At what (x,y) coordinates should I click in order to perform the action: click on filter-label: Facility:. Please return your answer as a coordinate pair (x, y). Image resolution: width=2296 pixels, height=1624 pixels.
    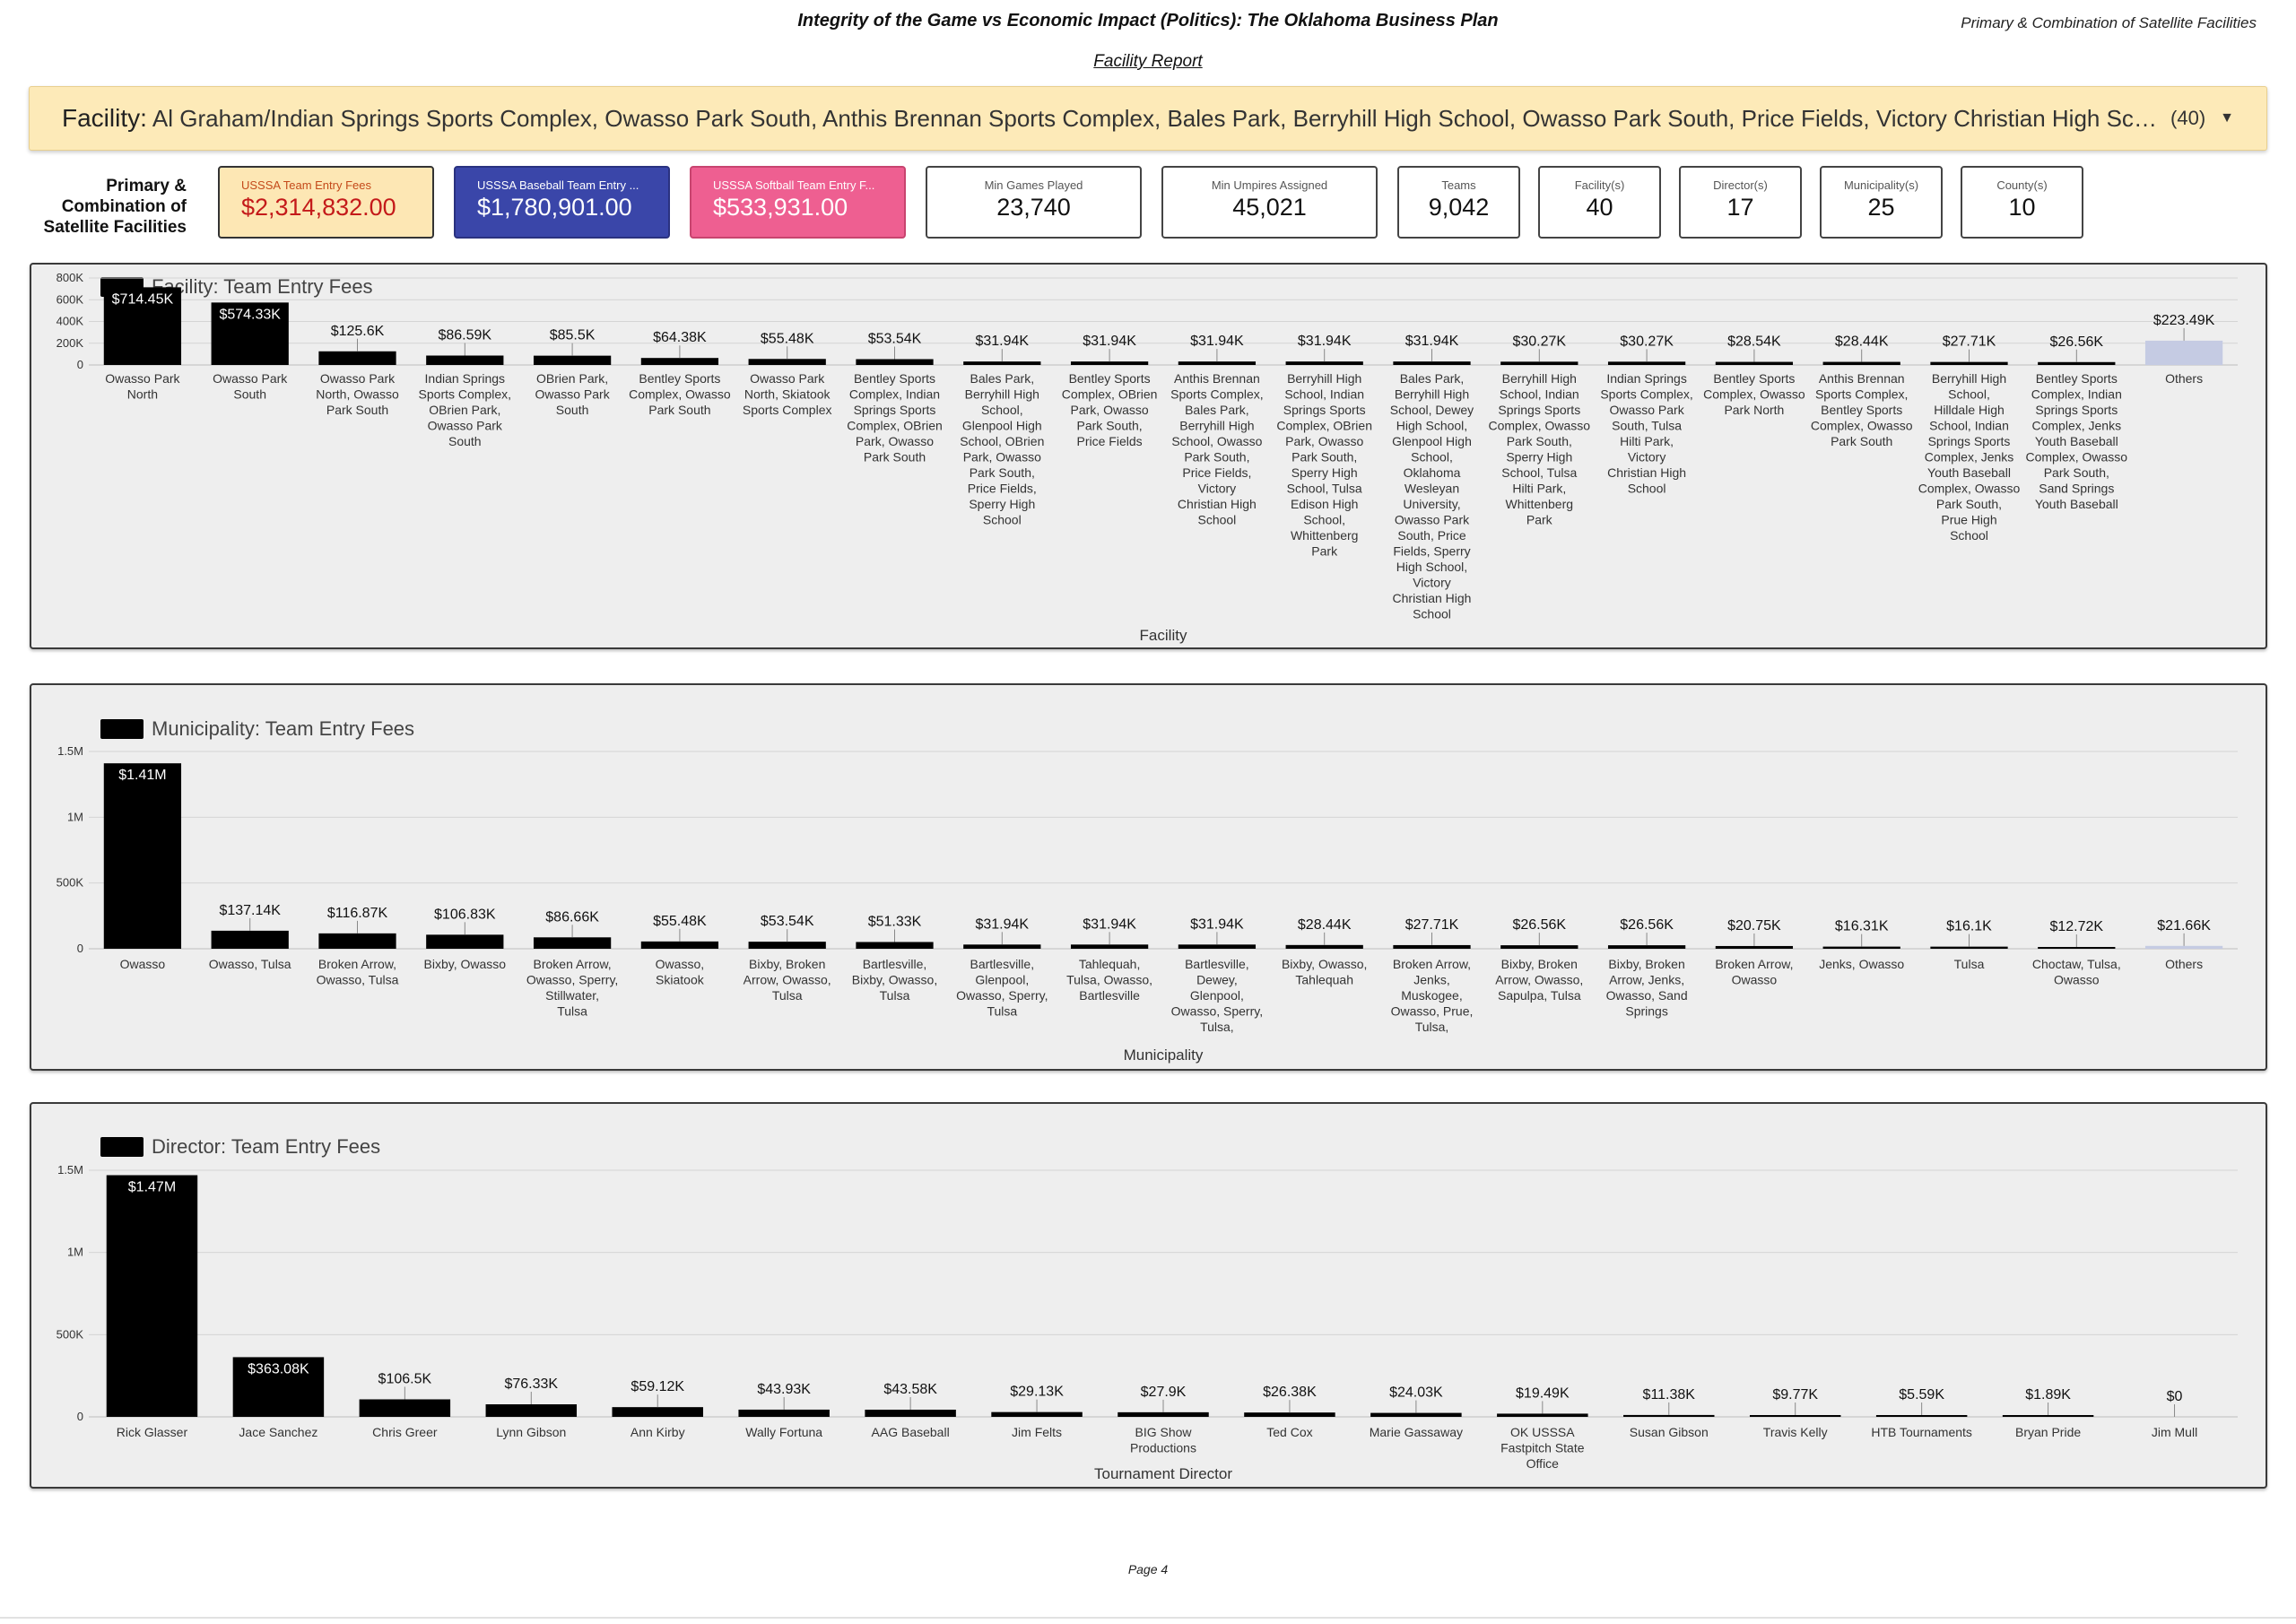
    Looking at the image, I should click on (104, 118).